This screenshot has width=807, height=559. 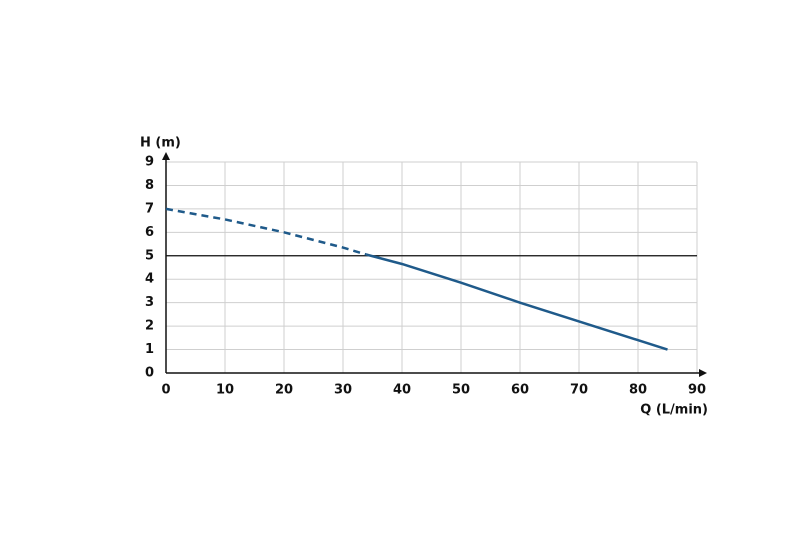 What do you see at coordinates (149, 232) in the screenshot?
I see `y-tick-label: 6` at bounding box center [149, 232].